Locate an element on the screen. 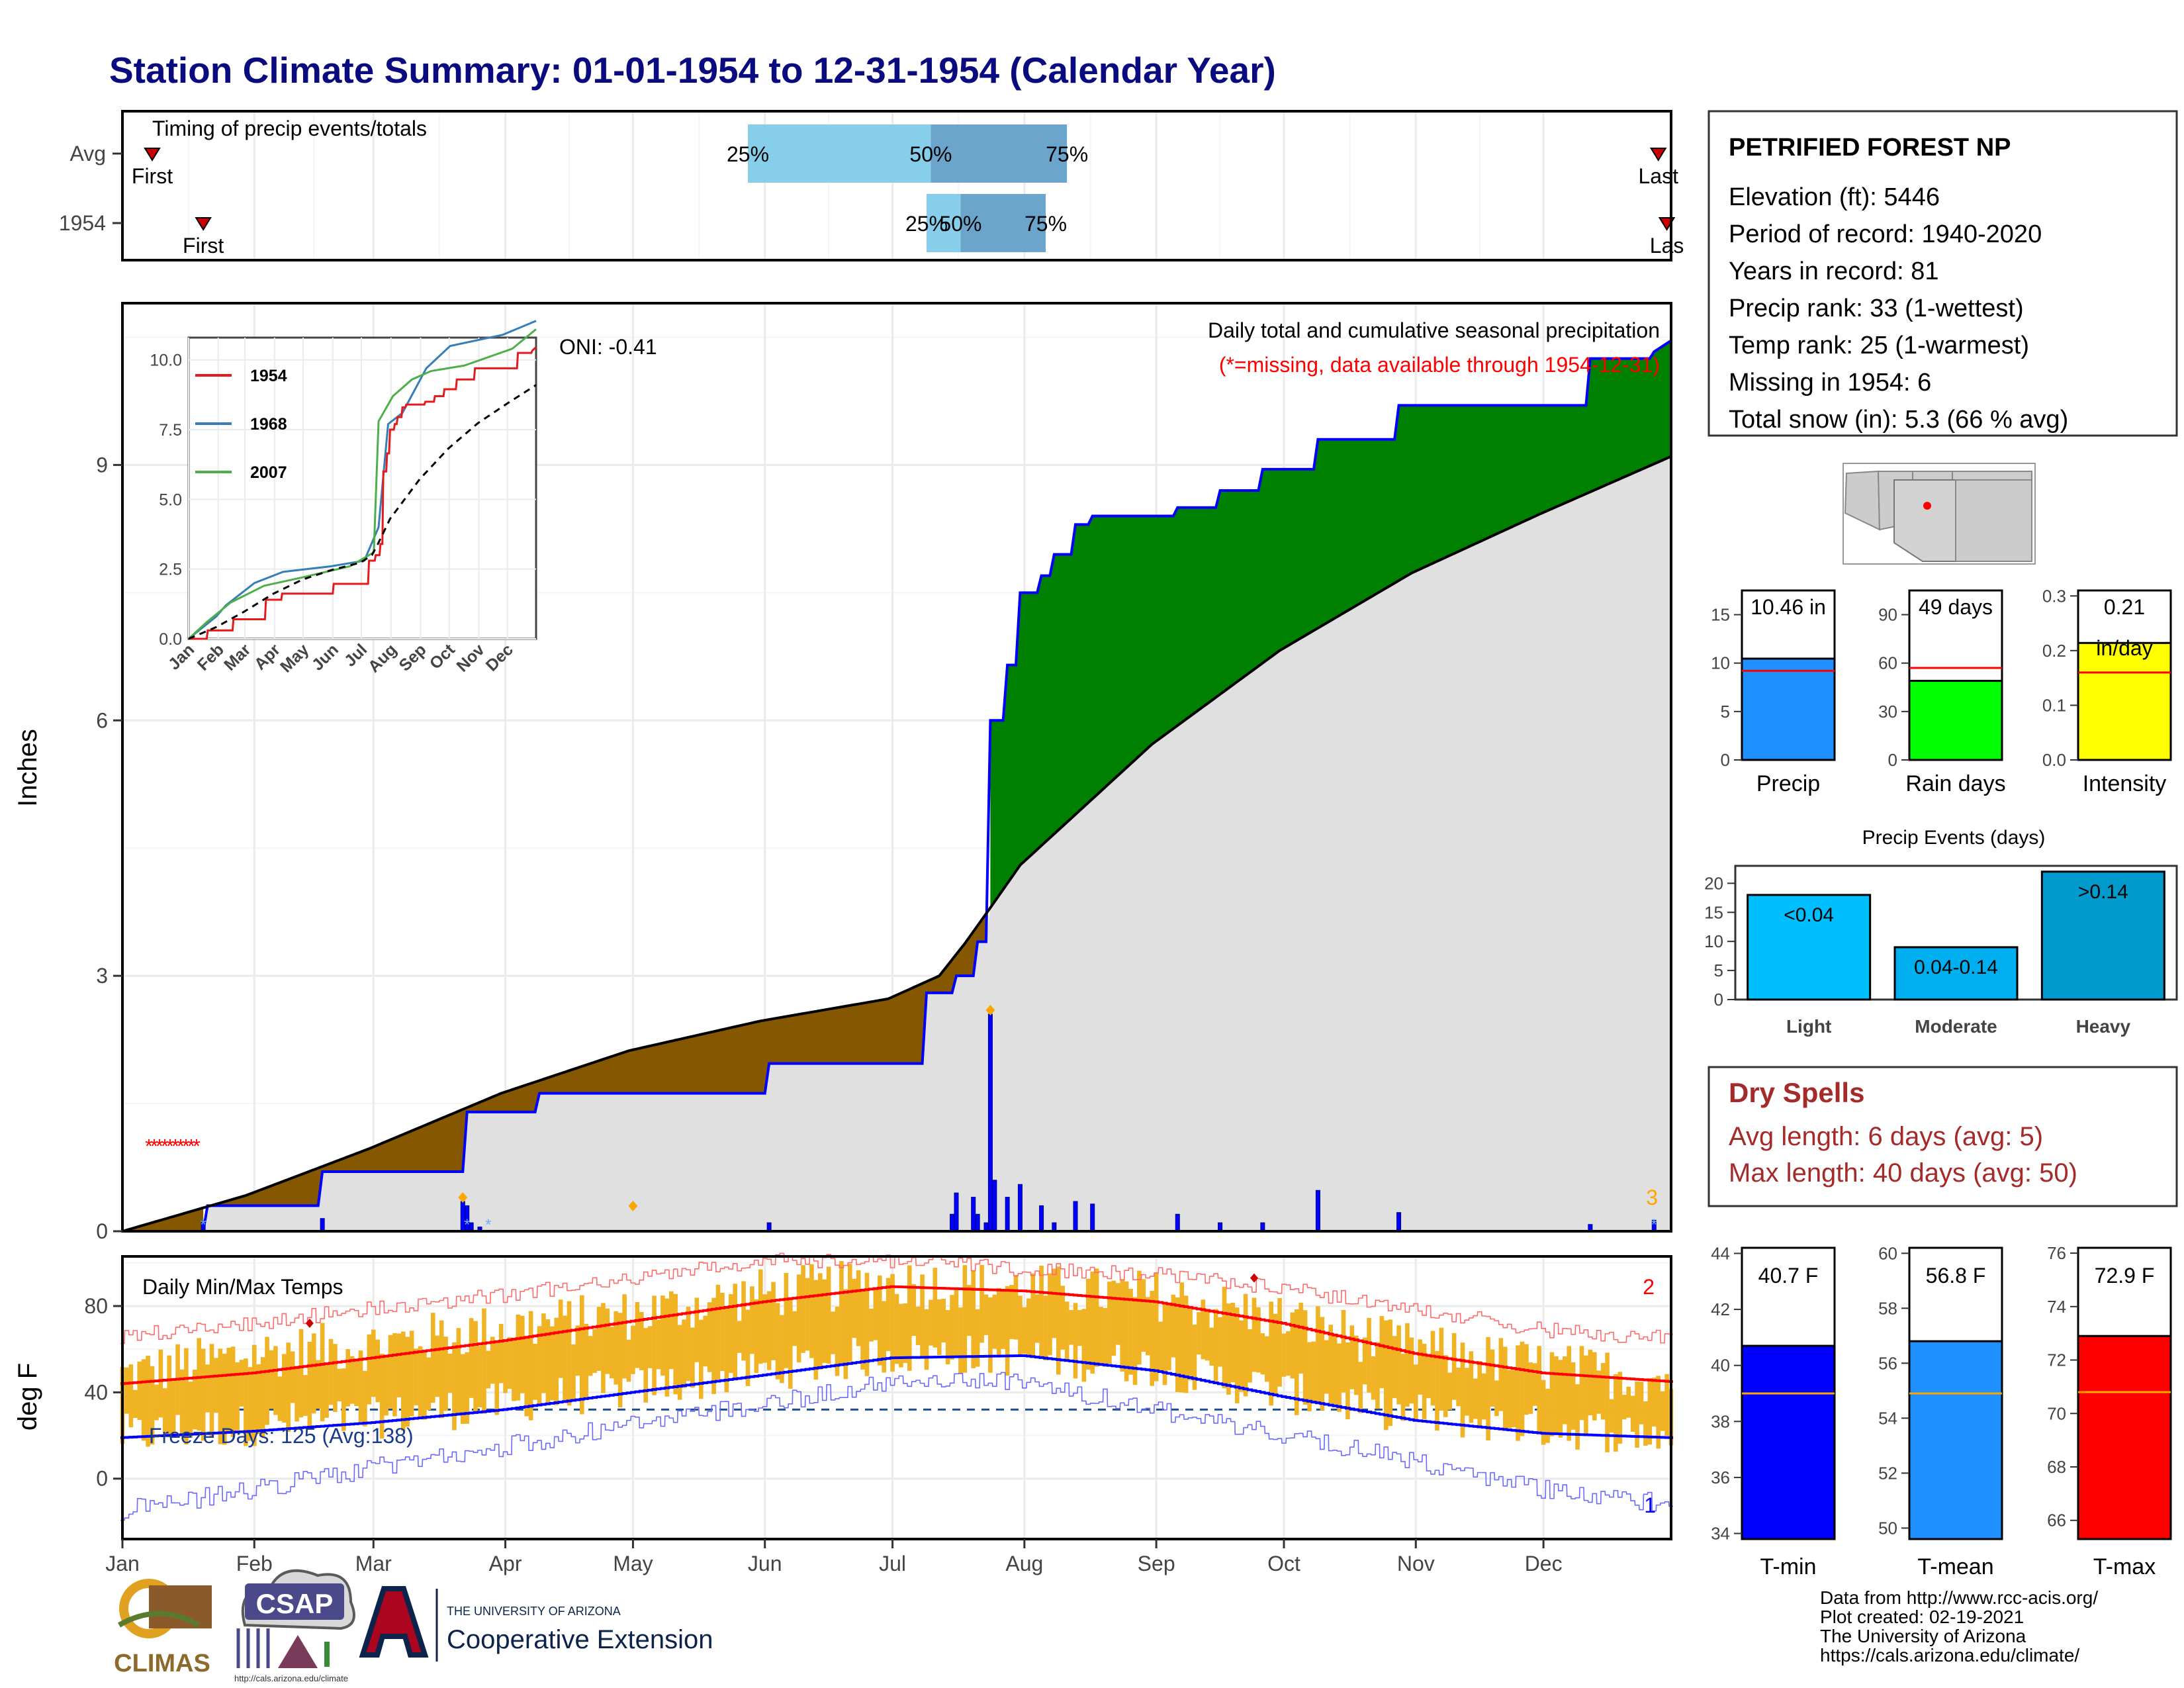 The height and width of the screenshot is (1688, 2184). precip-y-ticks: 0 3 6 9 is located at coordinates (109, 848).